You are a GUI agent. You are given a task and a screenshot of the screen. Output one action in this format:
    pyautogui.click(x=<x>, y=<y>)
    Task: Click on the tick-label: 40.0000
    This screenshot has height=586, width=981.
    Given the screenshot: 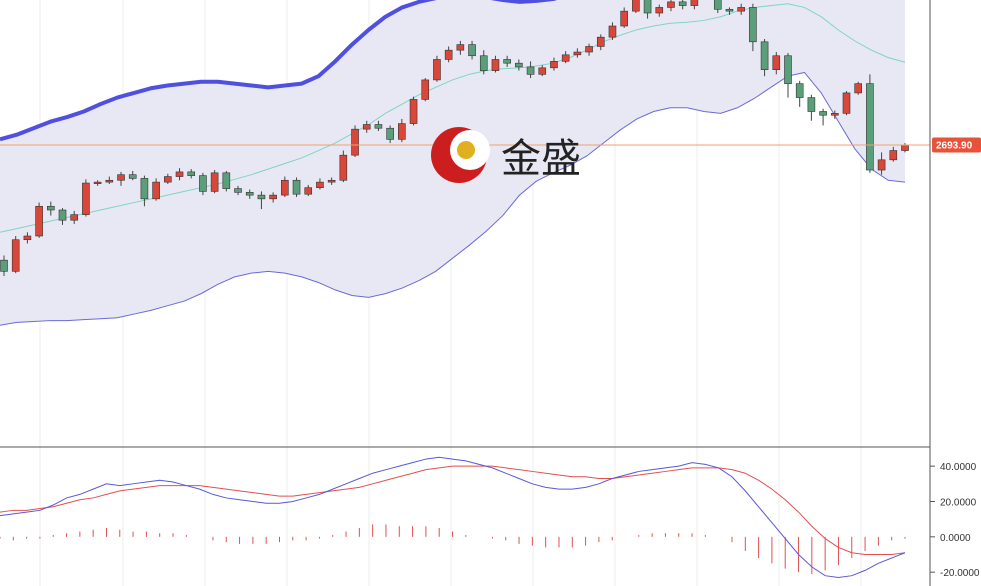 What is the action you would take?
    pyautogui.click(x=958, y=467)
    